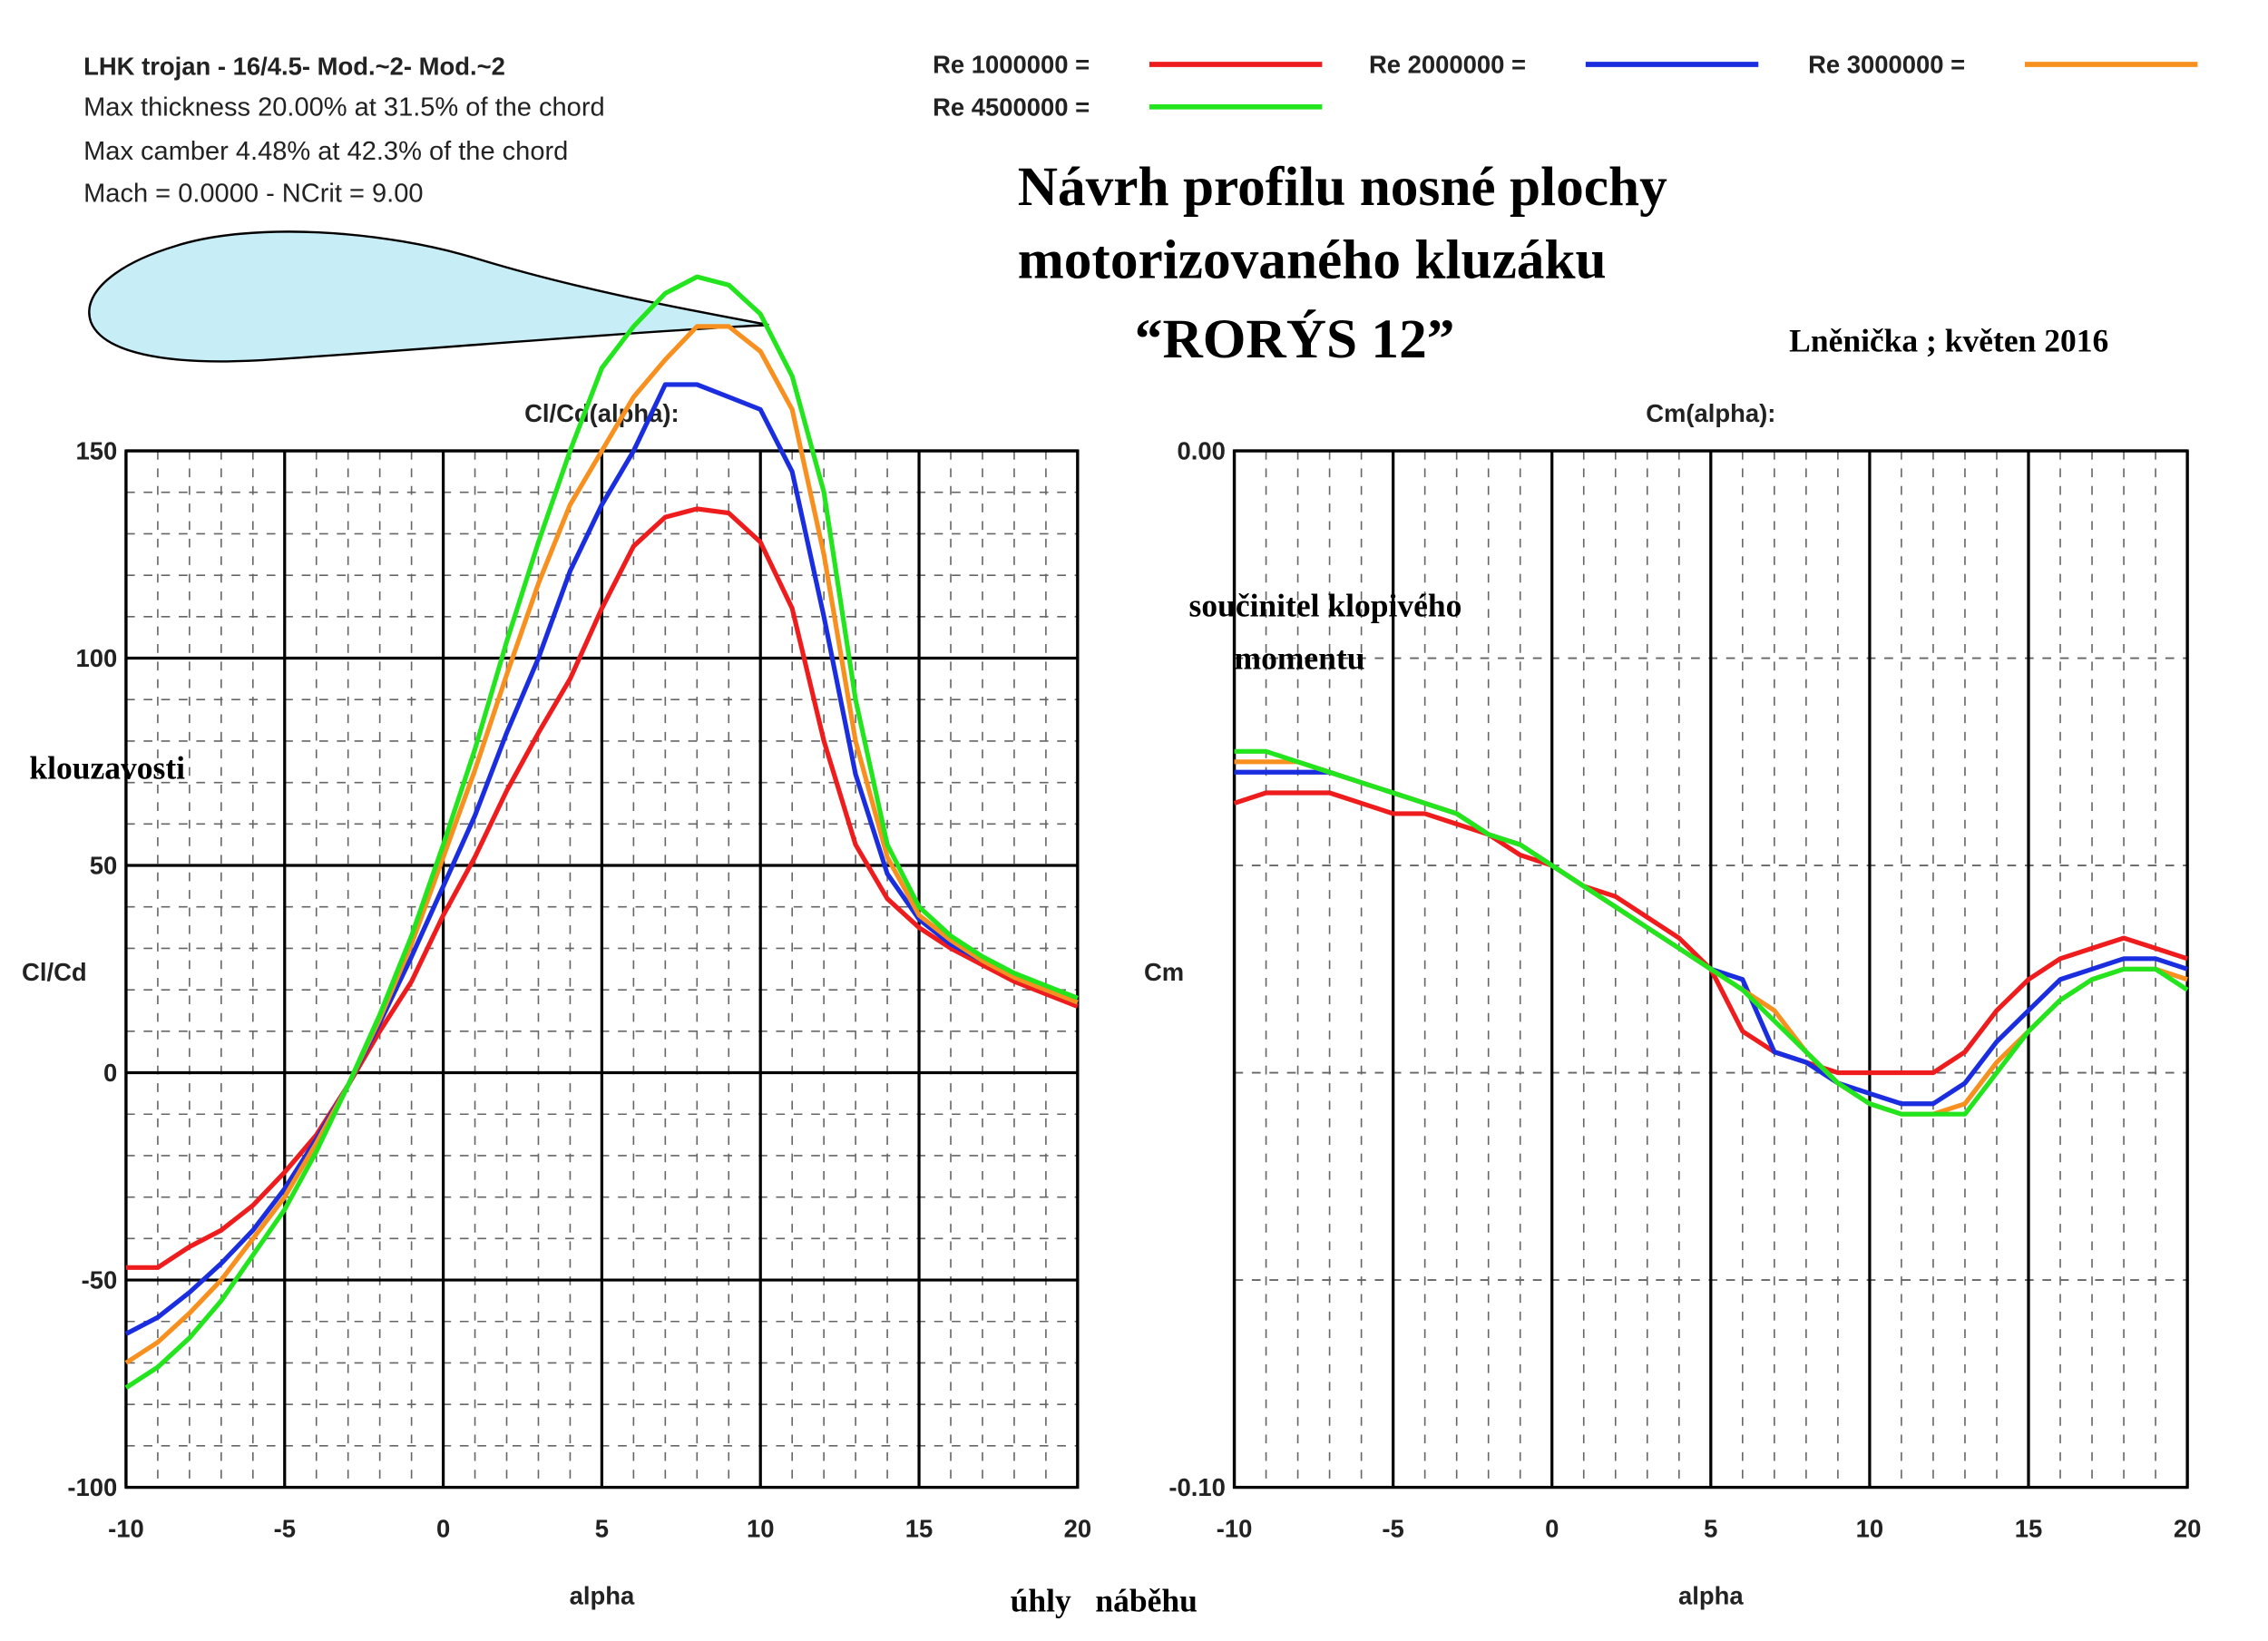 The height and width of the screenshot is (1641, 2268). I want to click on y-tick-label: 0.00, so click(1201, 451).